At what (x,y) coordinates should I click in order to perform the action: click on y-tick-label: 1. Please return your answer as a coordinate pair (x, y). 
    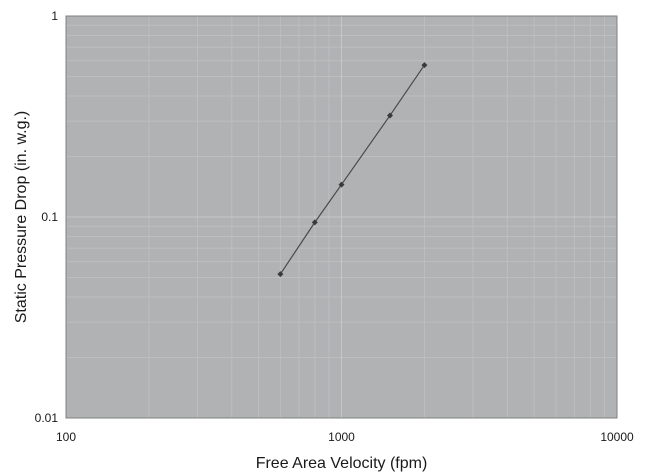
    Looking at the image, I should click on (54, 16).